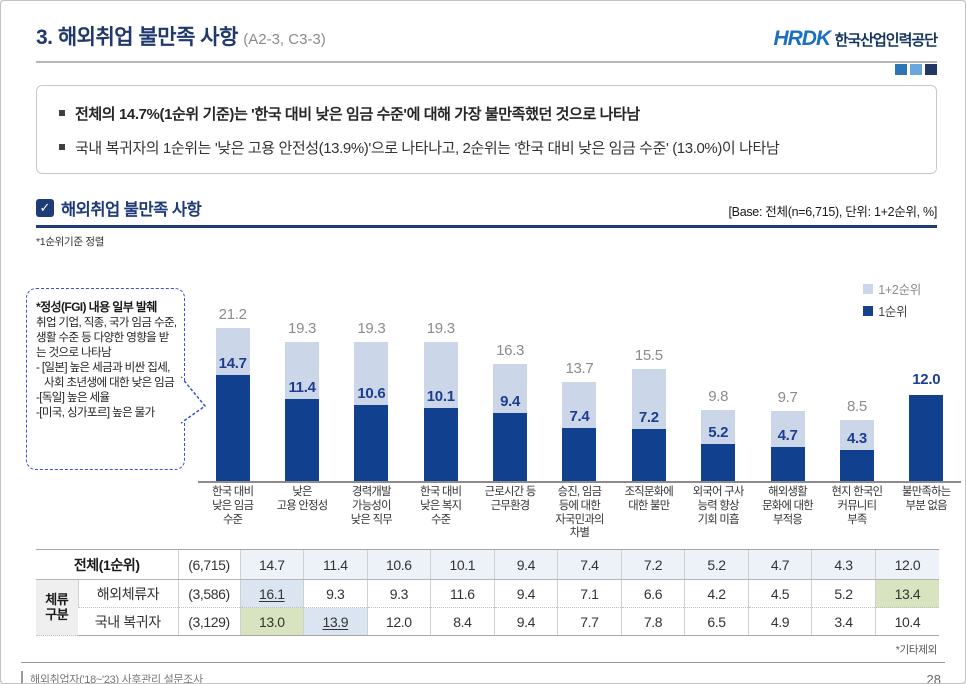 The image size is (966, 684). What do you see at coordinates (271, 565) in the screenshot?
I see `value-cell: 14.7` at bounding box center [271, 565].